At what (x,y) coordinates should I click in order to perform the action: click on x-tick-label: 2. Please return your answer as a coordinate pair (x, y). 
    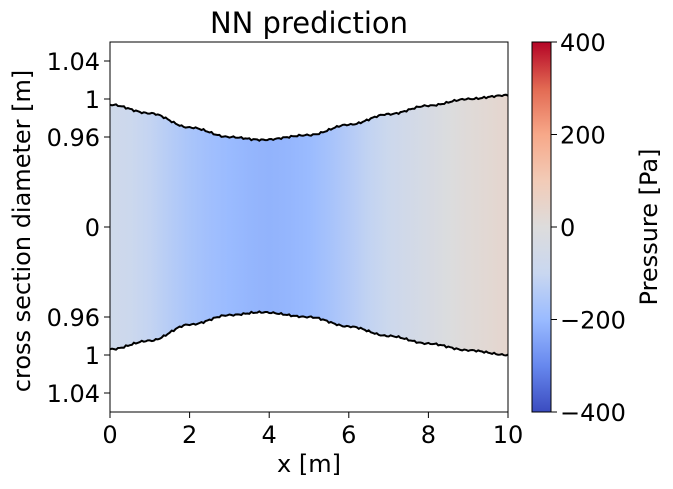
    Looking at the image, I should click on (189, 435).